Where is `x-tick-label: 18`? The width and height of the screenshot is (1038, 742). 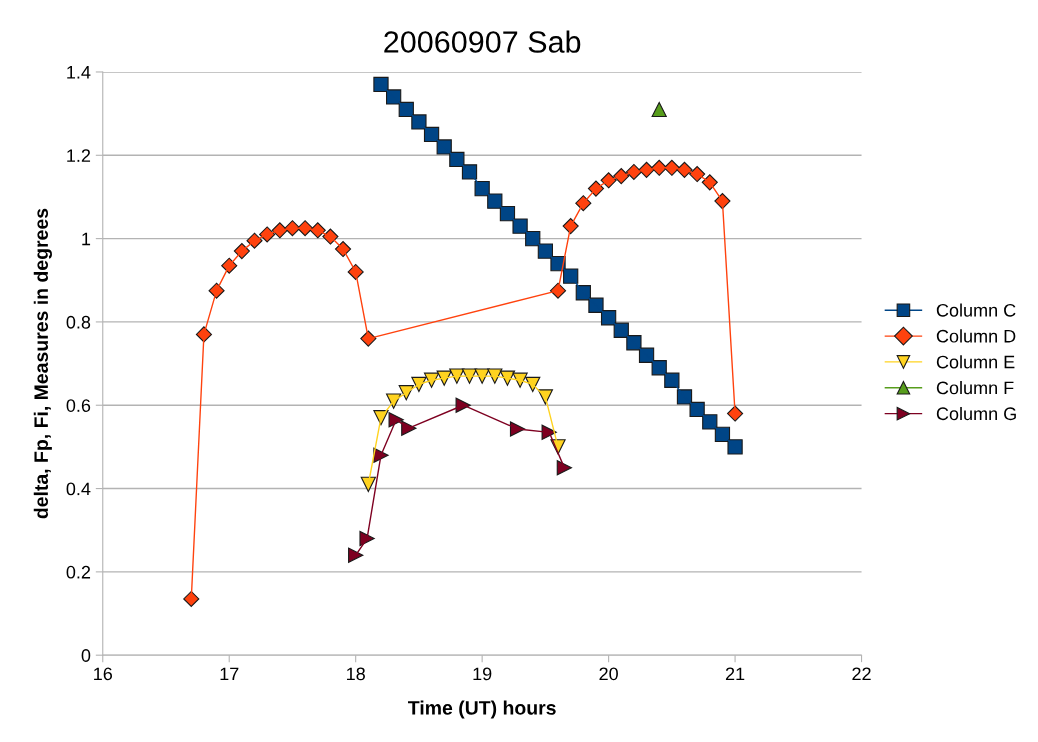
x-tick-label: 18 is located at coordinates (356, 674).